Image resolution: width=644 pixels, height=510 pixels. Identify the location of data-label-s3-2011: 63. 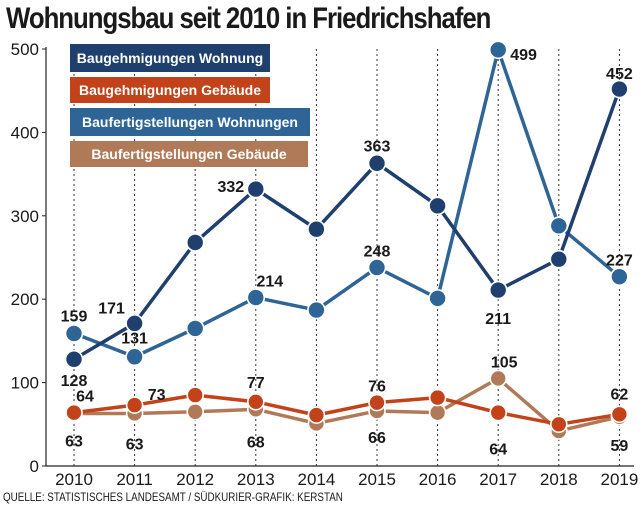
(135, 444).